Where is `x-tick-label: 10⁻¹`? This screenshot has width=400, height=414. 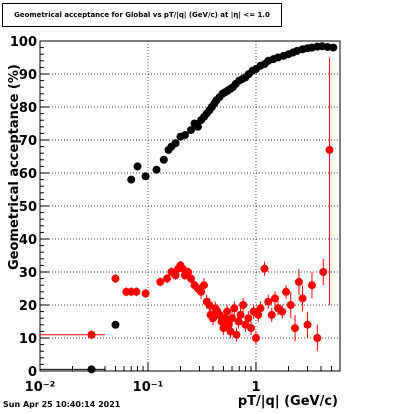 x-tick-label: 10⁻¹ is located at coordinates (148, 387).